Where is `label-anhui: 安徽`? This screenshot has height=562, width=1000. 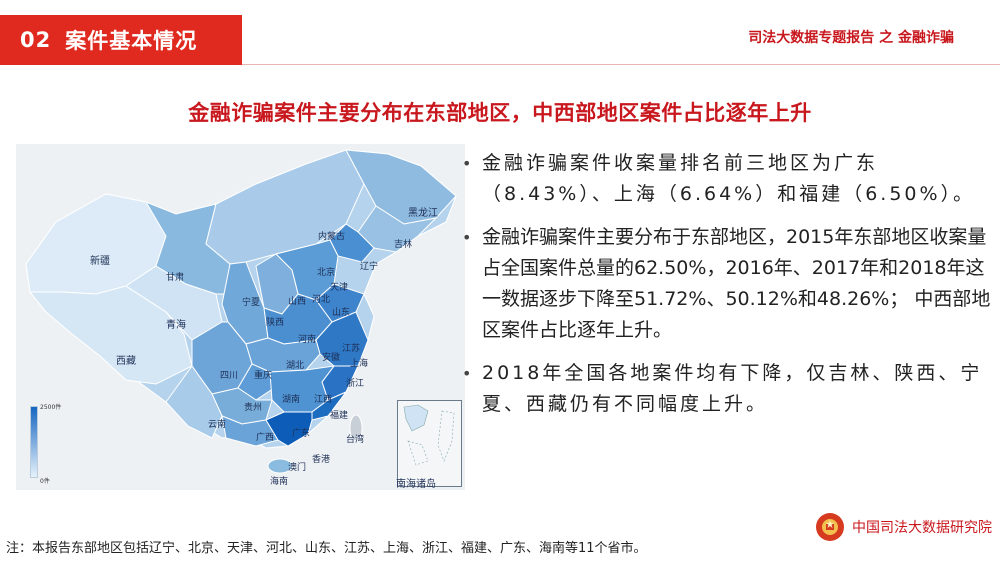
label-anhui: 安徽 is located at coordinates (331, 357).